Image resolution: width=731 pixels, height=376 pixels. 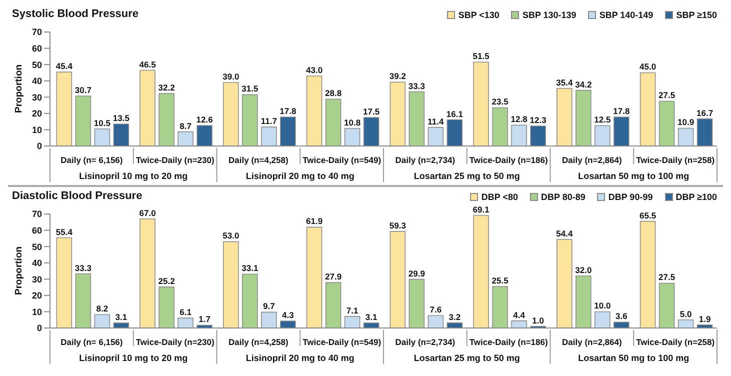 What do you see at coordinates (519, 119) in the screenshot?
I see `data-label: 12.8` at bounding box center [519, 119].